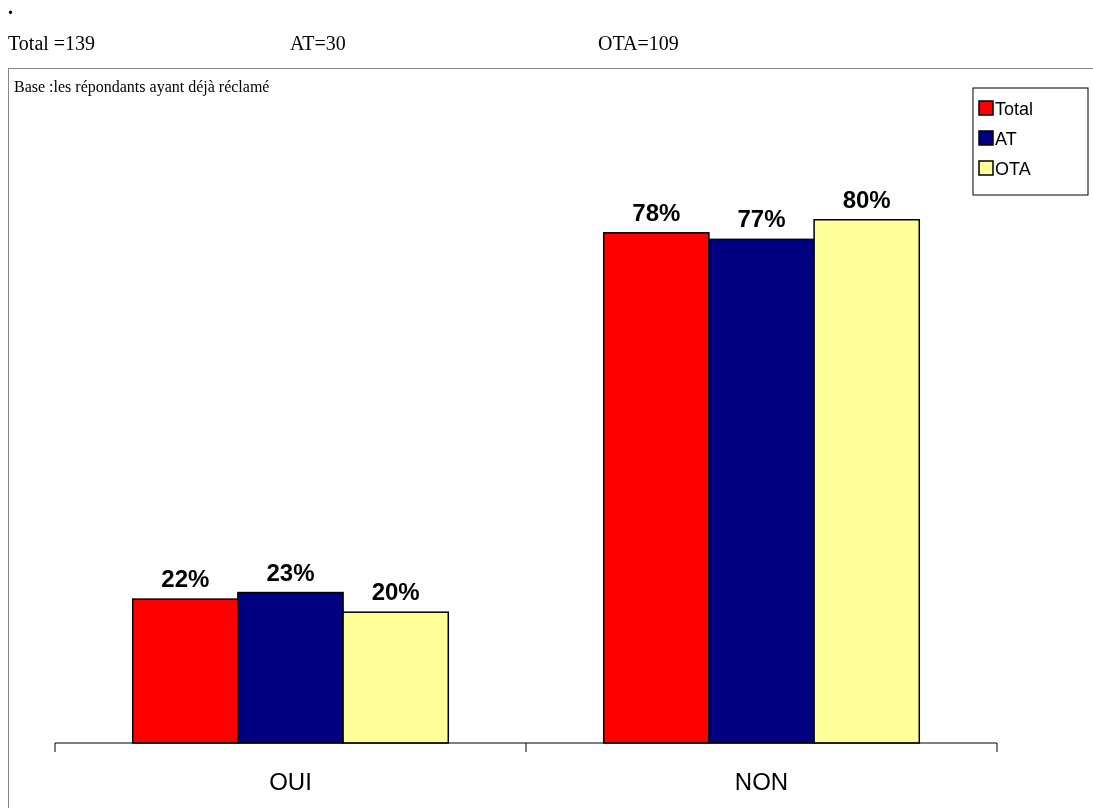  Describe the element at coordinates (1006, 139) in the screenshot. I see `legend-label: AT` at that location.